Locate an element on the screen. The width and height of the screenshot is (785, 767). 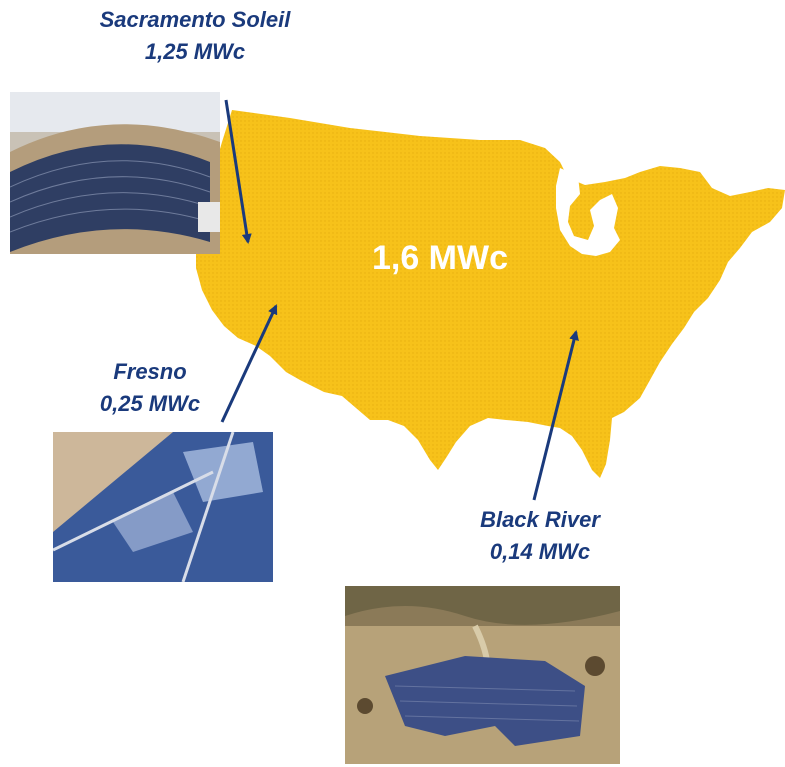
photo-black-river-solar-field is located at coordinates (482, 675).